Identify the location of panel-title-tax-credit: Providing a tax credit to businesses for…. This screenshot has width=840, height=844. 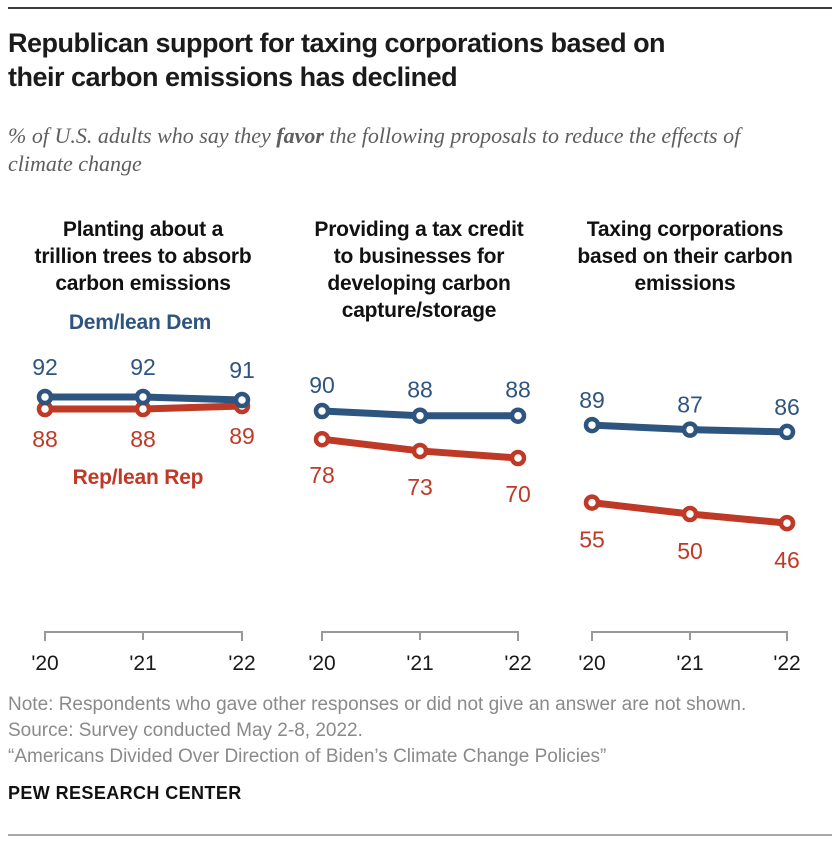
(419, 270).